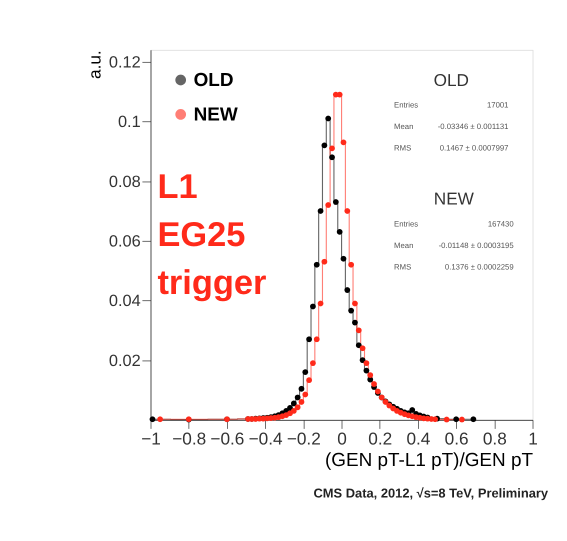 The image size is (567, 541). I want to click on x-tick-label: 0.8, so click(494, 438).